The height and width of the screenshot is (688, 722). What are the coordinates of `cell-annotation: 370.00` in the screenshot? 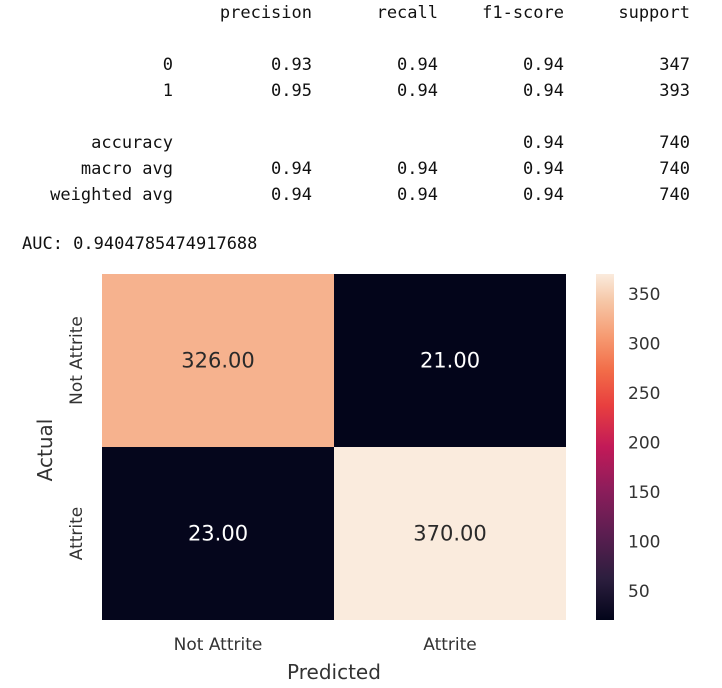 It's located at (449, 534).